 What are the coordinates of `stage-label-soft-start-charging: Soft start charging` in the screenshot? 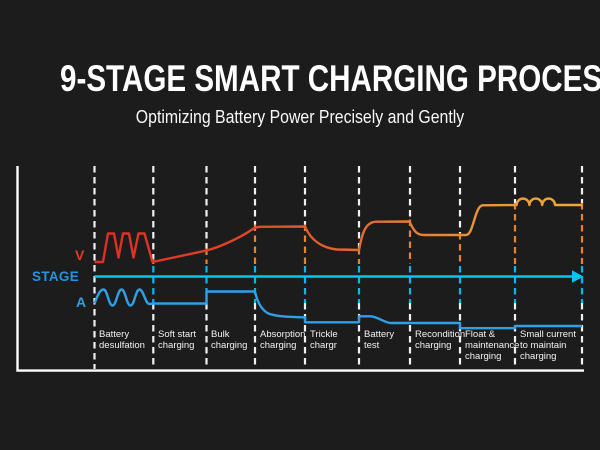 It's located at (177, 340).